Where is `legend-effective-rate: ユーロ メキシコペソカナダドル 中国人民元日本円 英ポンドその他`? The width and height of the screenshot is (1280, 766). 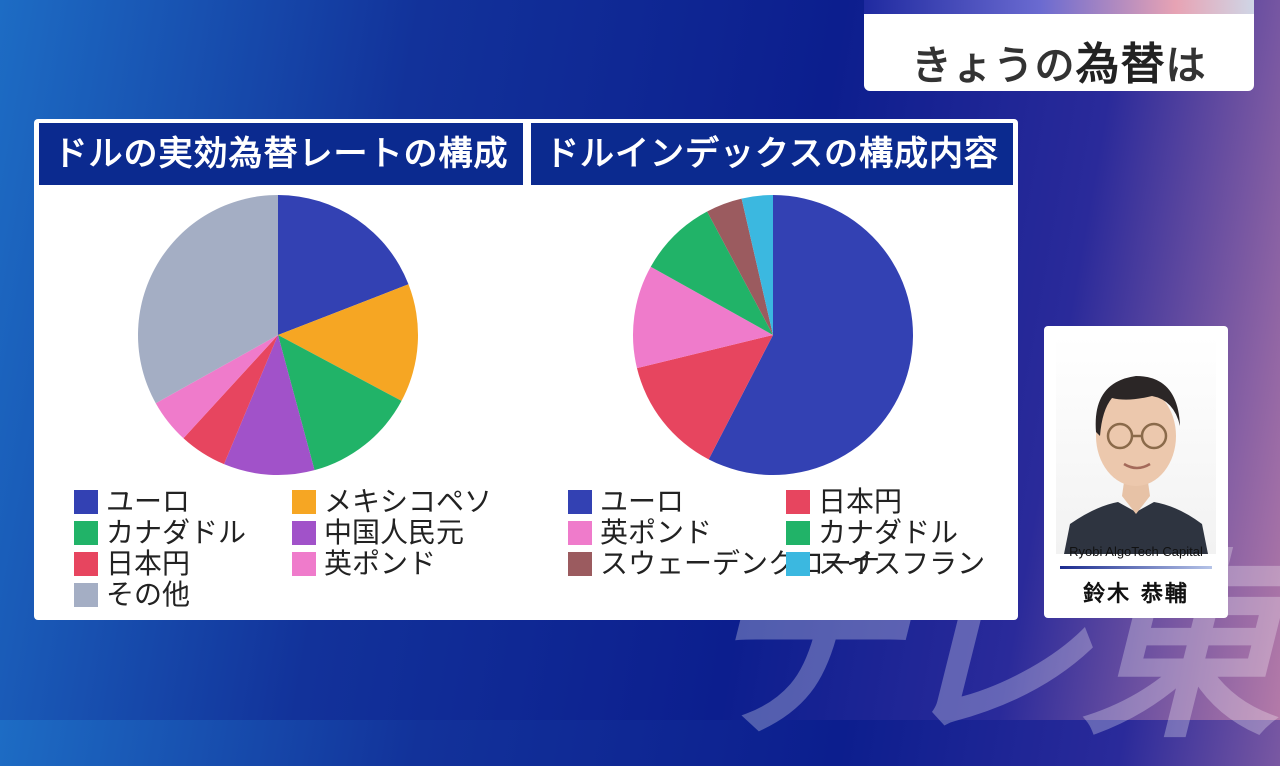 legend-effective-rate: ユーロ メキシコペソカナダドル 中国人民元日本円 英ポンドその他 is located at coordinates (294, 549).